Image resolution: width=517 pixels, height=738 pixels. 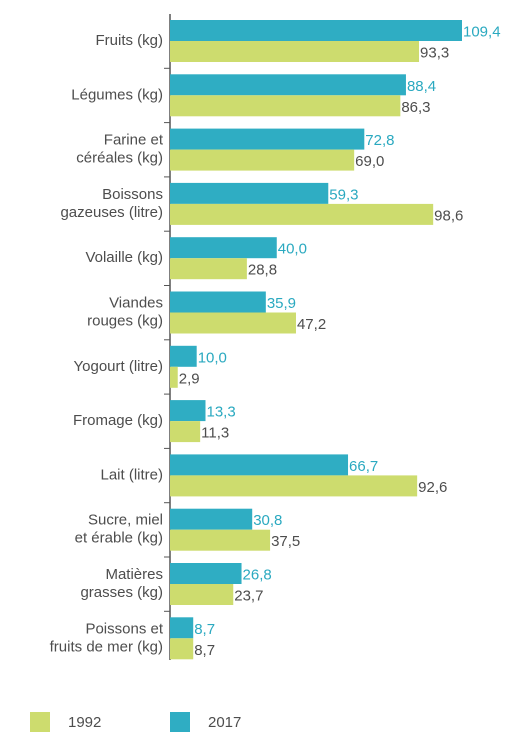 I want to click on category-label: Lait (litre), so click(x=131, y=474).